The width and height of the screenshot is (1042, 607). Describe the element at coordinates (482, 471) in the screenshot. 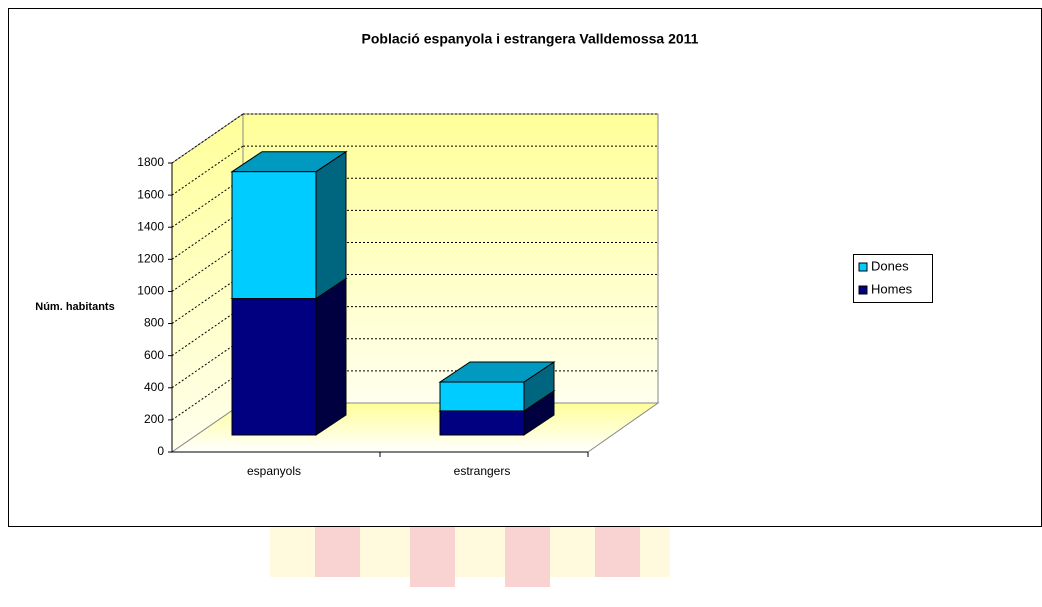

I see `x-tick-label: estrangers` at that location.